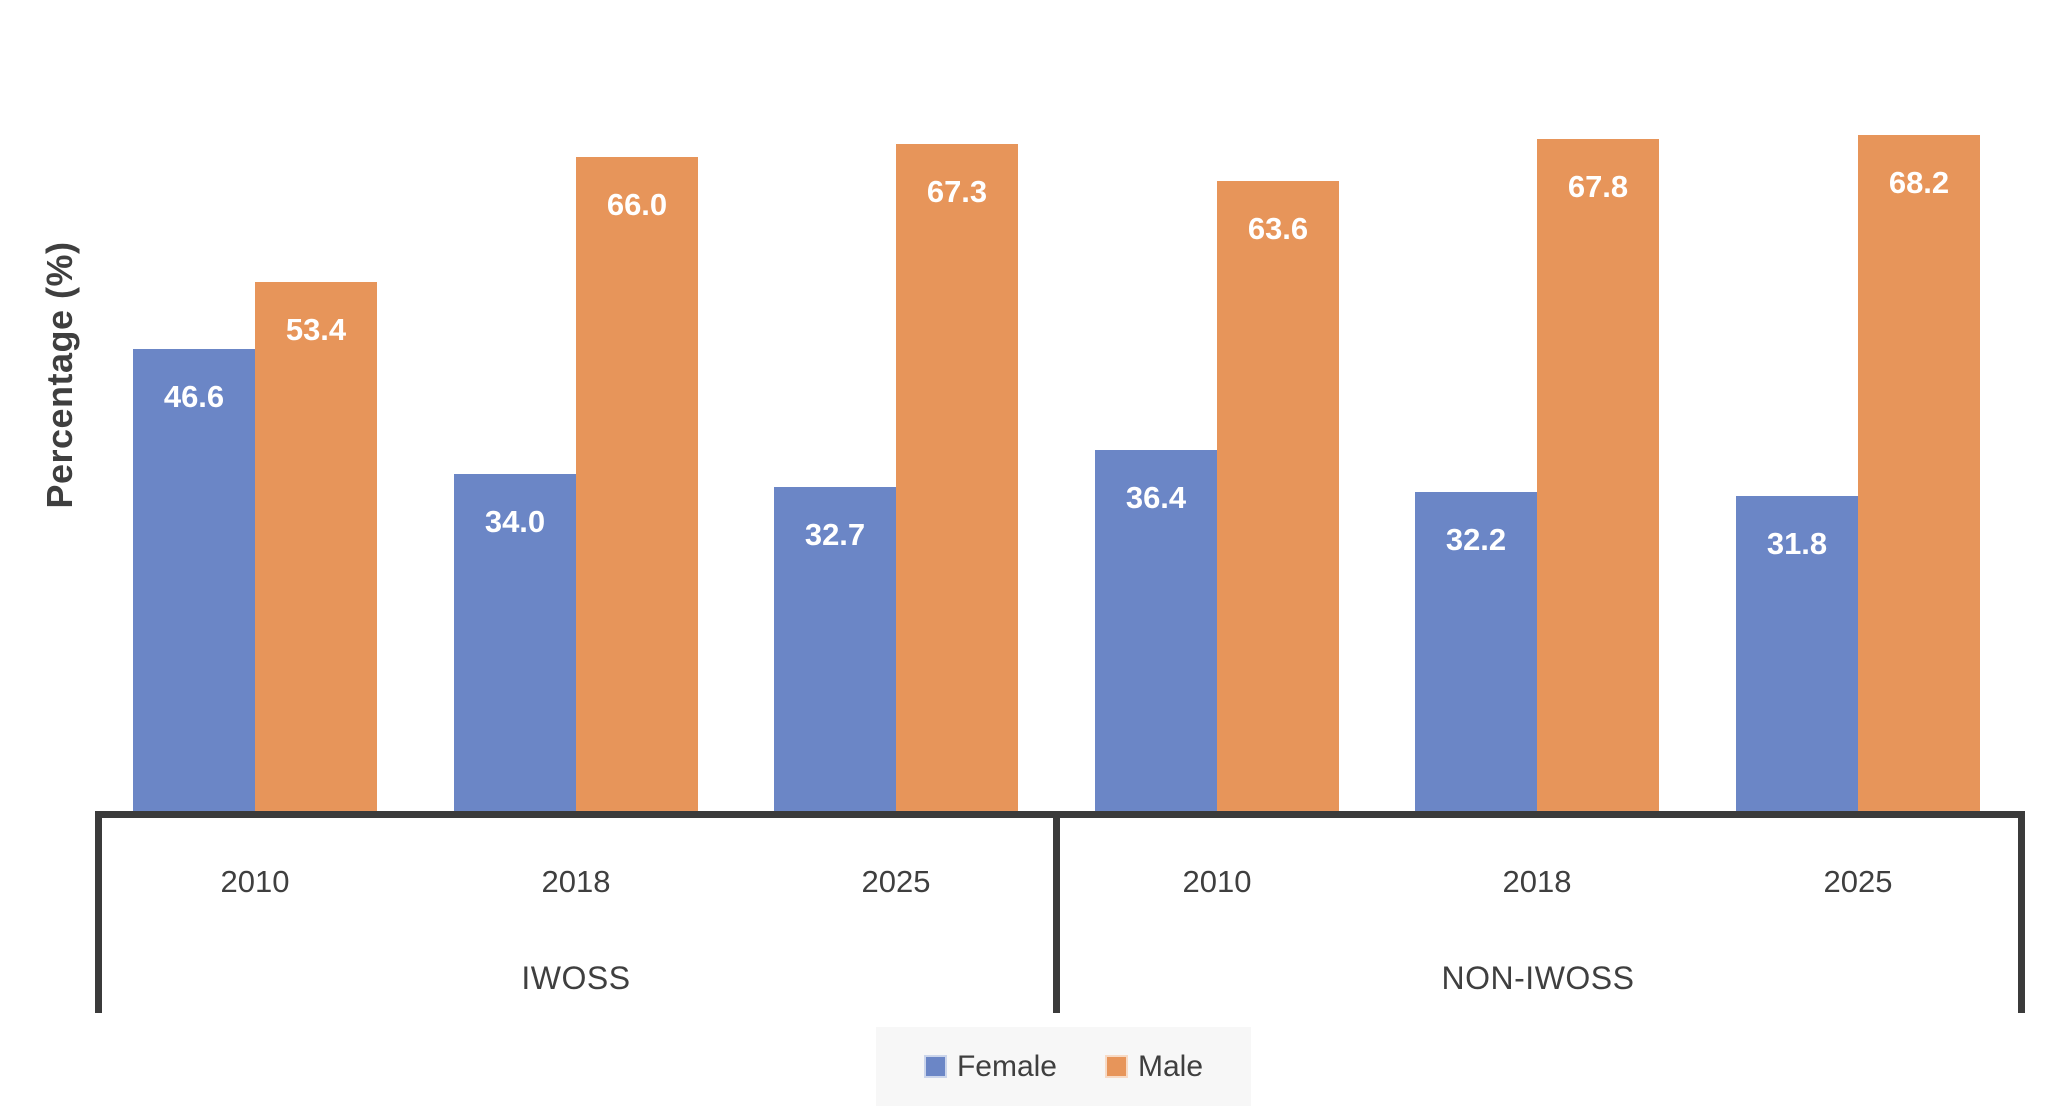 The width and height of the screenshot is (2066, 1112). What do you see at coordinates (637, 204) in the screenshot?
I see `bar-value-male-iwoss-2018: 66.0` at bounding box center [637, 204].